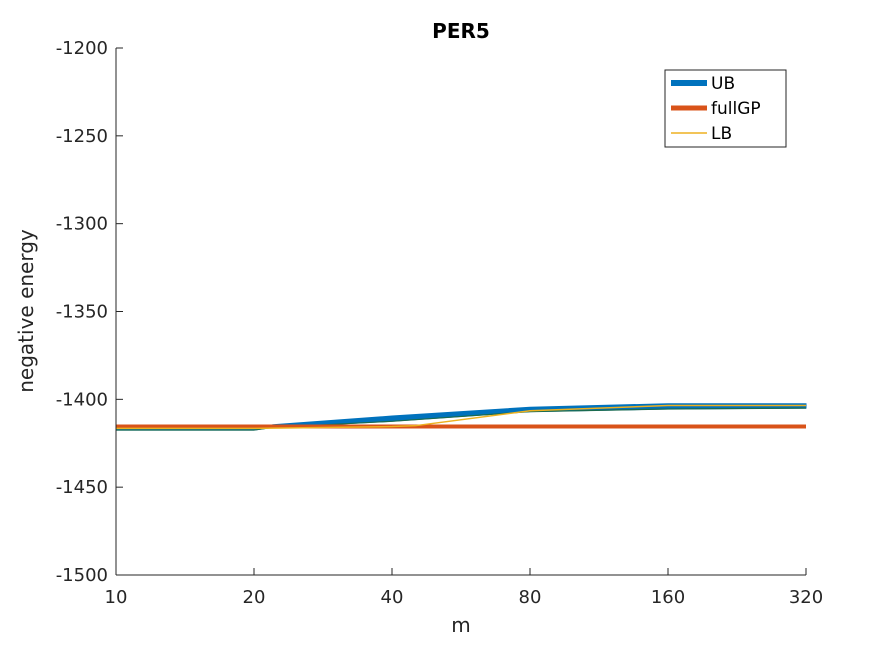 The width and height of the screenshot is (891, 645). Describe the element at coordinates (116, 597) in the screenshot. I see `x-tick-label: 10` at that location.